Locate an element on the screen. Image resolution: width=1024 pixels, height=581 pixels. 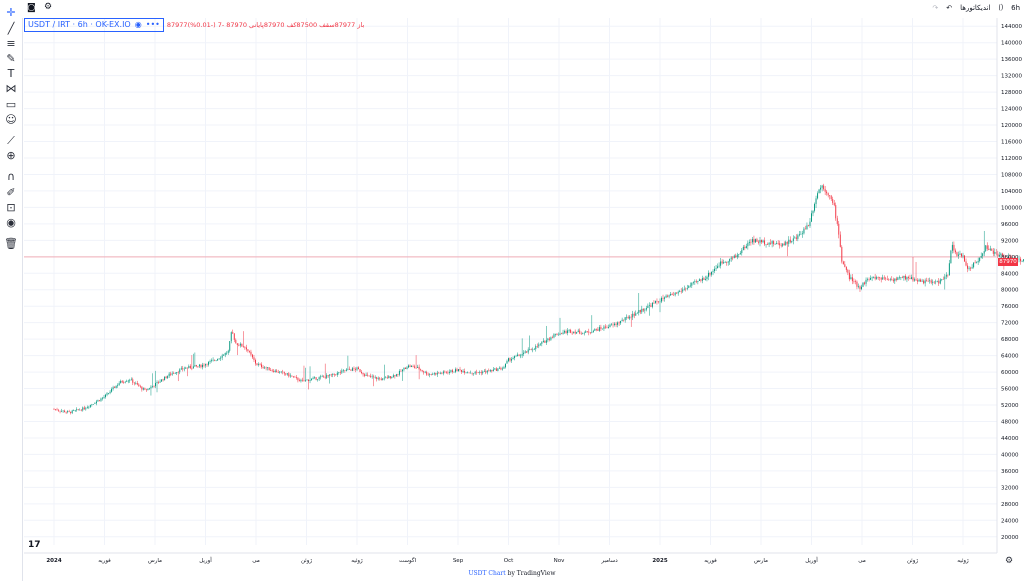
more-icon: ••• is located at coordinates (152, 24).